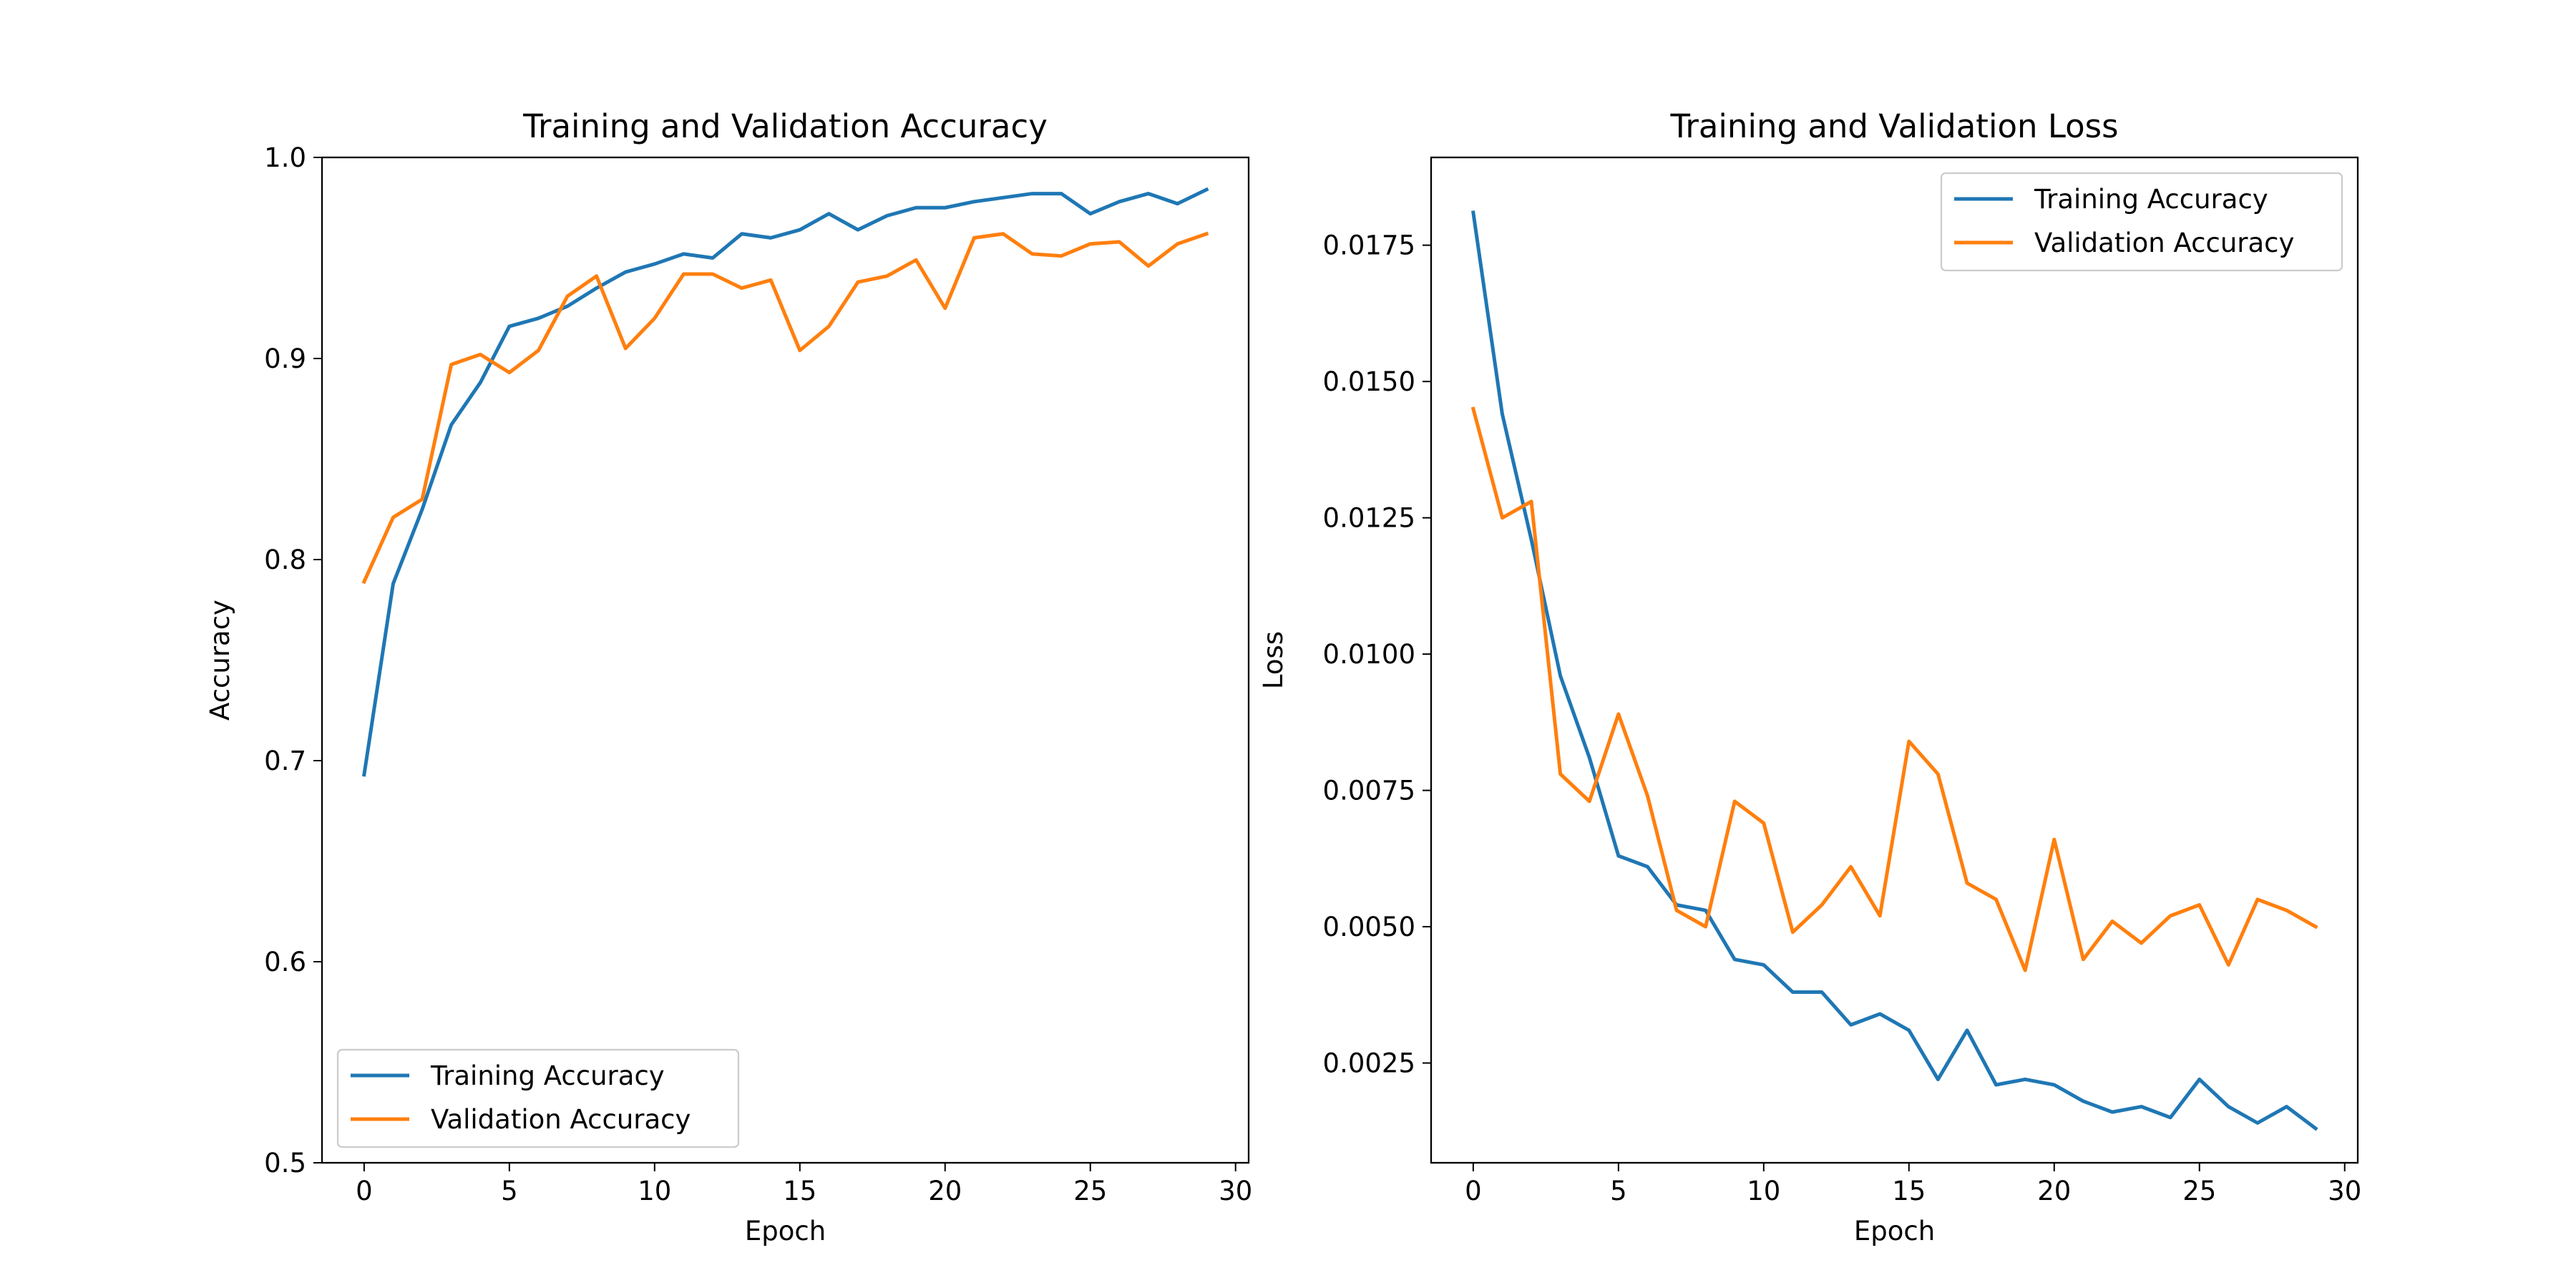 This screenshot has width=2576, height=1288. What do you see at coordinates (1369, 927) in the screenshot?
I see `y-tick-label: 0.0050` at bounding box center [1369, 927].